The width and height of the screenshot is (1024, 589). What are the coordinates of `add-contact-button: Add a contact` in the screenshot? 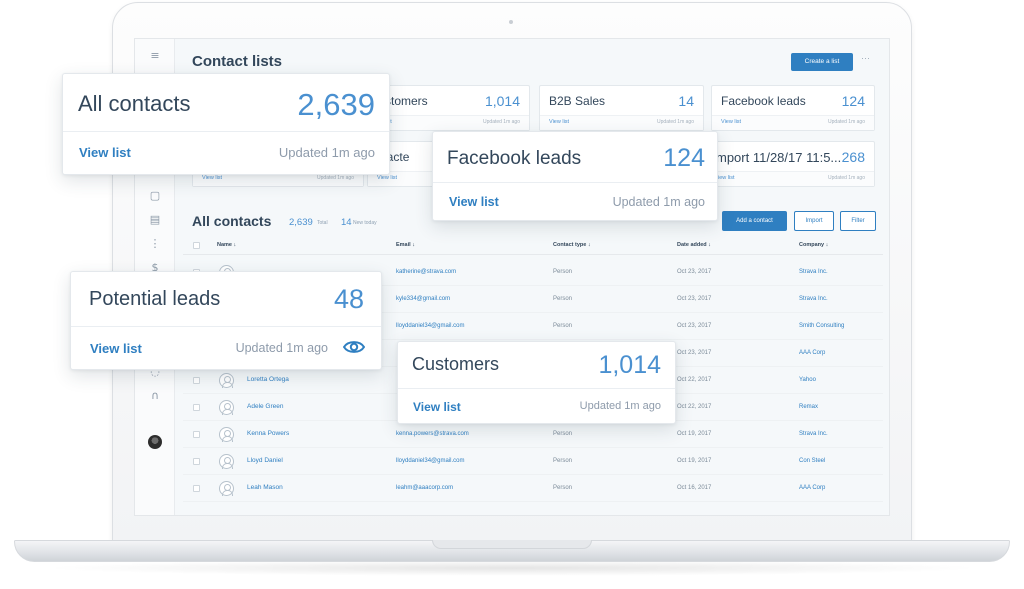 It's located at (754, 221).